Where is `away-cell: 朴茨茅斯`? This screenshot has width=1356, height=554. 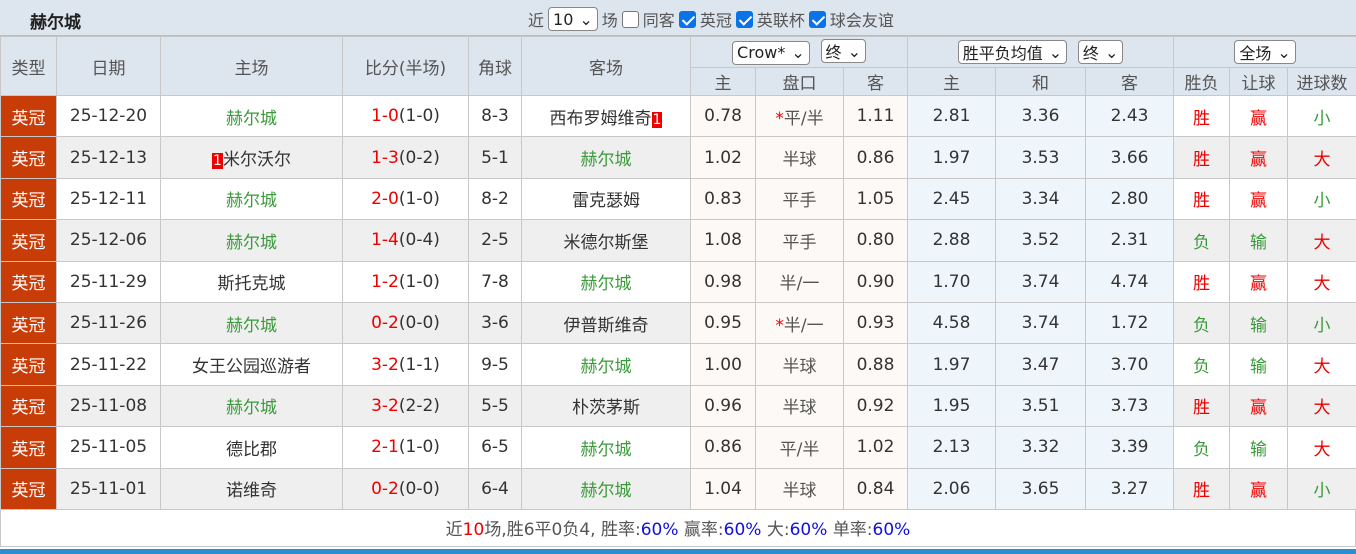
away-cell: 朴茨茅斯 is located at coordinates (606, 406).